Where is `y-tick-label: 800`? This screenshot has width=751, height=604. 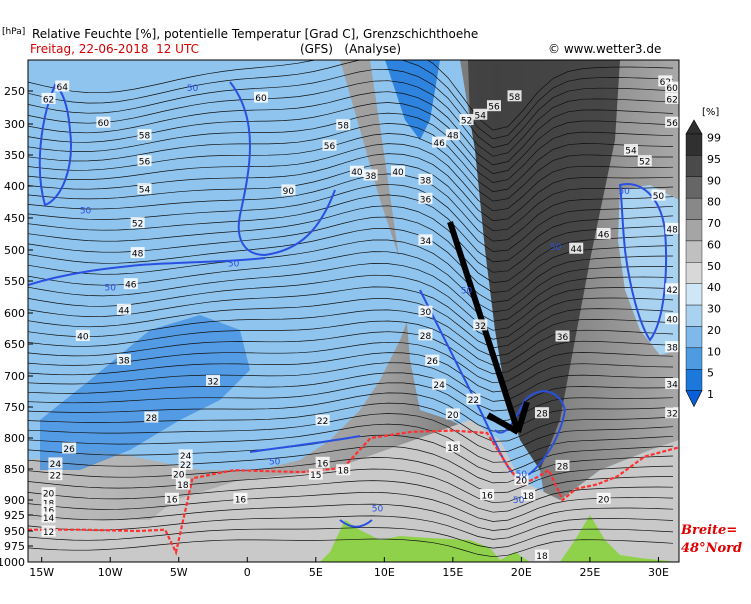
y-tick-label: 800 is located at coordinates (14, 438).